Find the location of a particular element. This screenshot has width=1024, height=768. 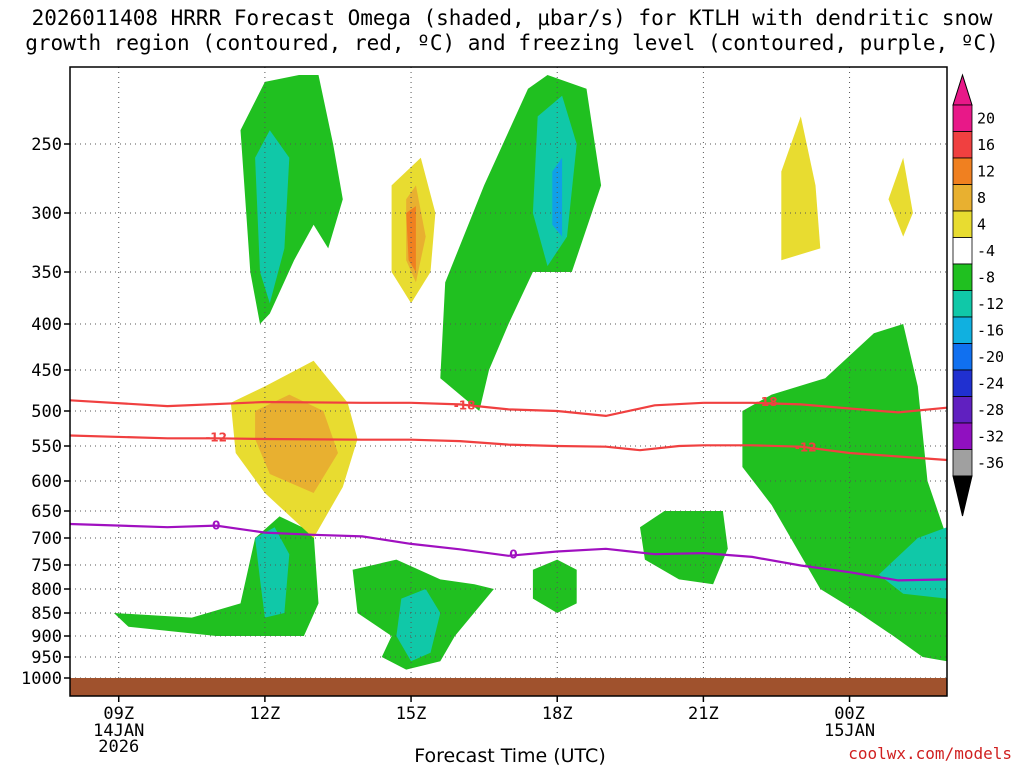

contour-label-18-b: -18 is located at coordinates (767, 402).